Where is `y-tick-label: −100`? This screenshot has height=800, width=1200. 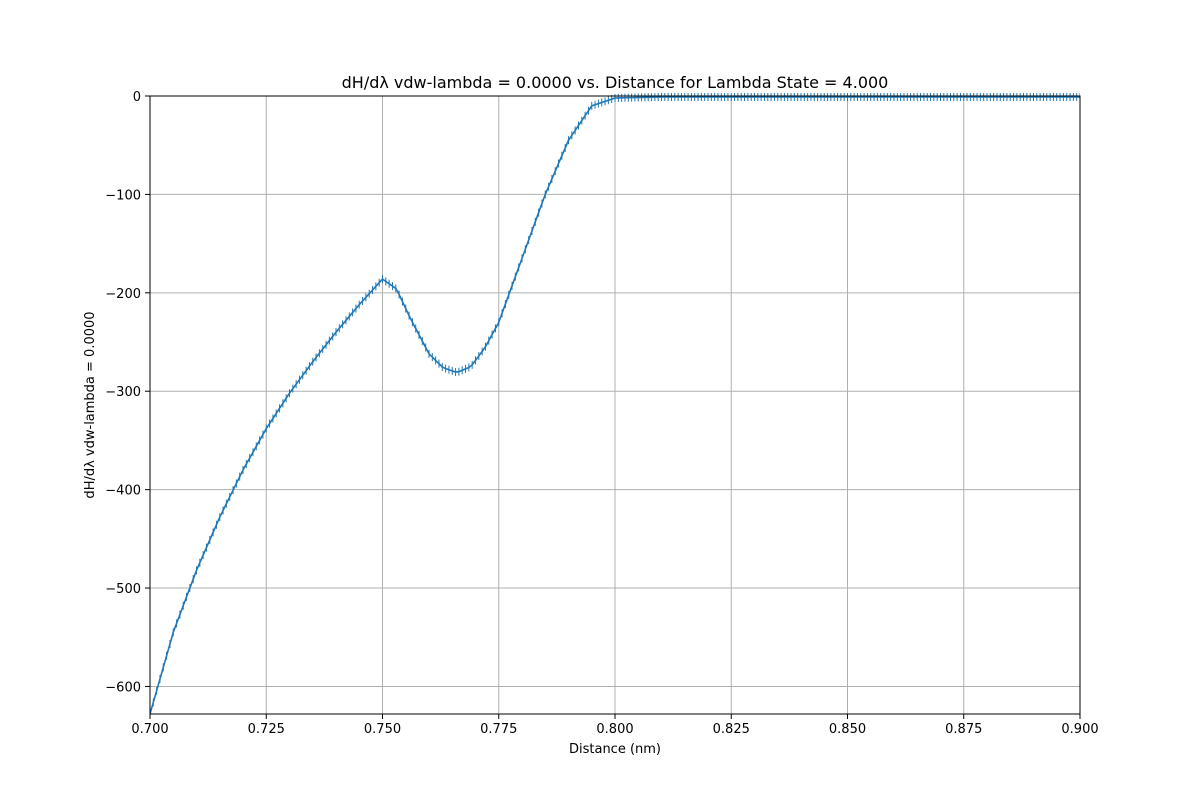
y-tick-label: −100 is located at coordinates (123, 195).